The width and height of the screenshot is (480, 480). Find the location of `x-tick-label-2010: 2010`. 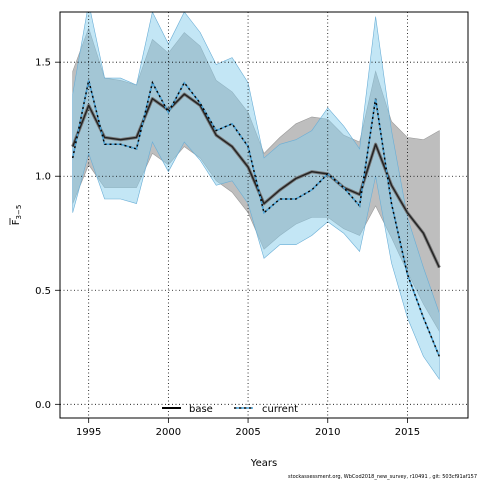

x-tick-label-2010: 2010 is located at coordinates (327, 432).